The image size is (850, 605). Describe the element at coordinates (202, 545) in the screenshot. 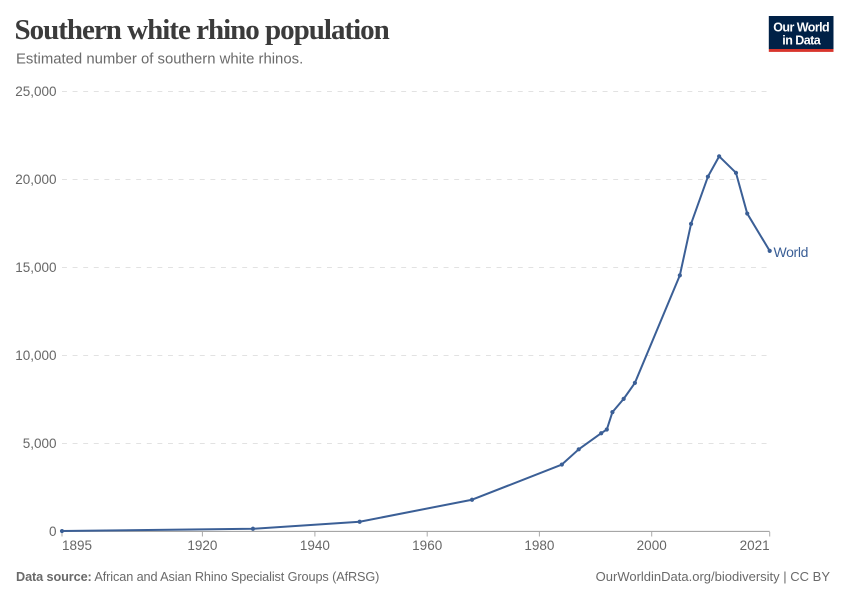

I see `svg-text: 1920` at that location.